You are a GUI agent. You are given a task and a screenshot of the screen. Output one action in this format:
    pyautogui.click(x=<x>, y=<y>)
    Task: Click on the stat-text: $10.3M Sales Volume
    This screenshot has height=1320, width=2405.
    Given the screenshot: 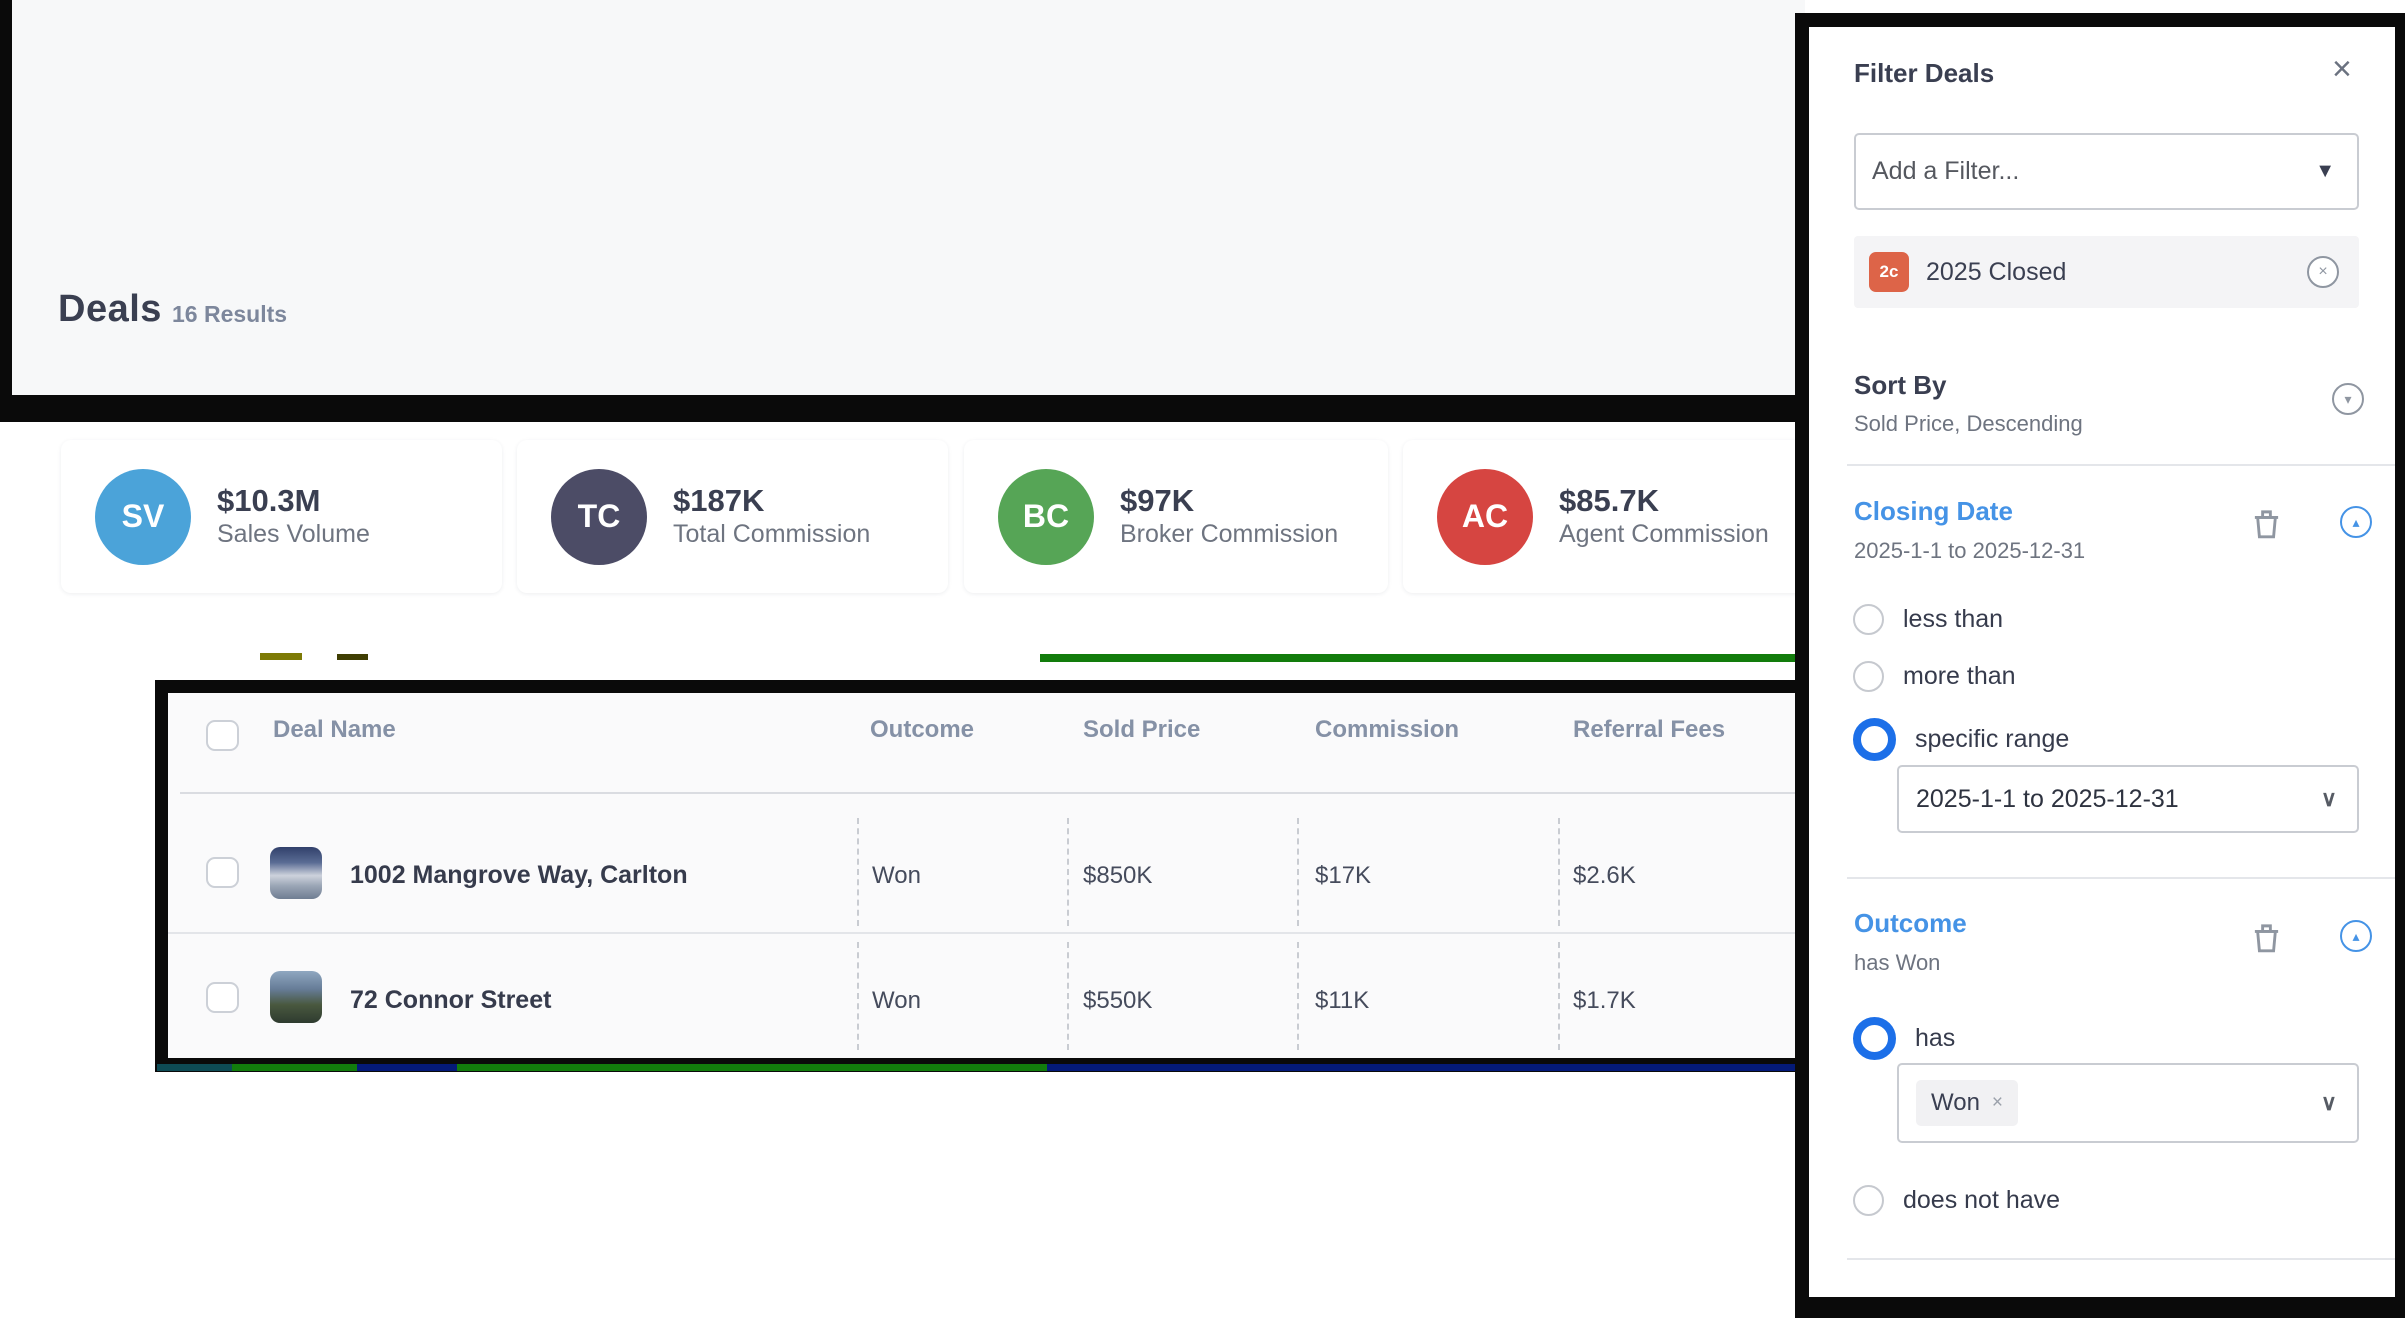 What is the action you would take?
    pyautogui.click(x=293, y=516)
    